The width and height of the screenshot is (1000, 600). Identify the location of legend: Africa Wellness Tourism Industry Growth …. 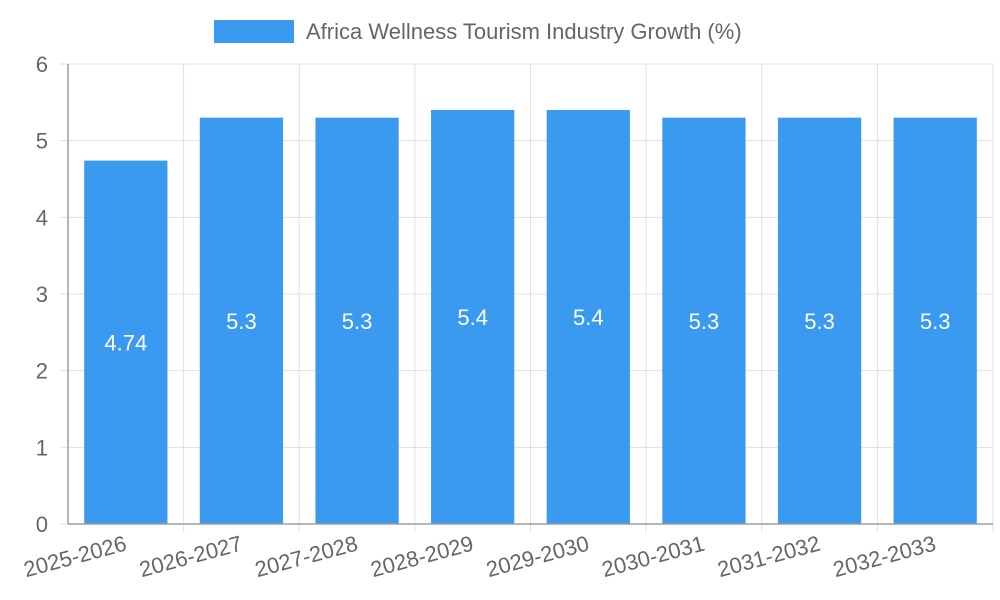
(478, 31).